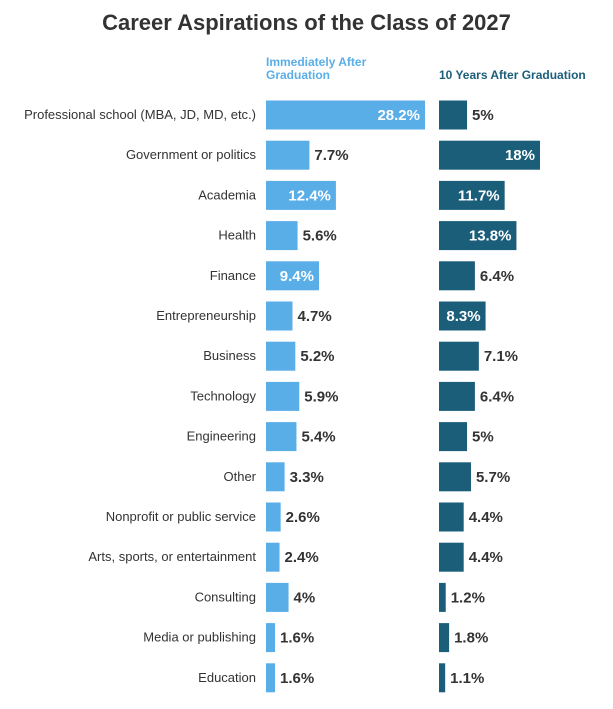  Describe the element at coordinates (271, 638) in the screenshot. I see `row-14-immediate-bar` at that location.